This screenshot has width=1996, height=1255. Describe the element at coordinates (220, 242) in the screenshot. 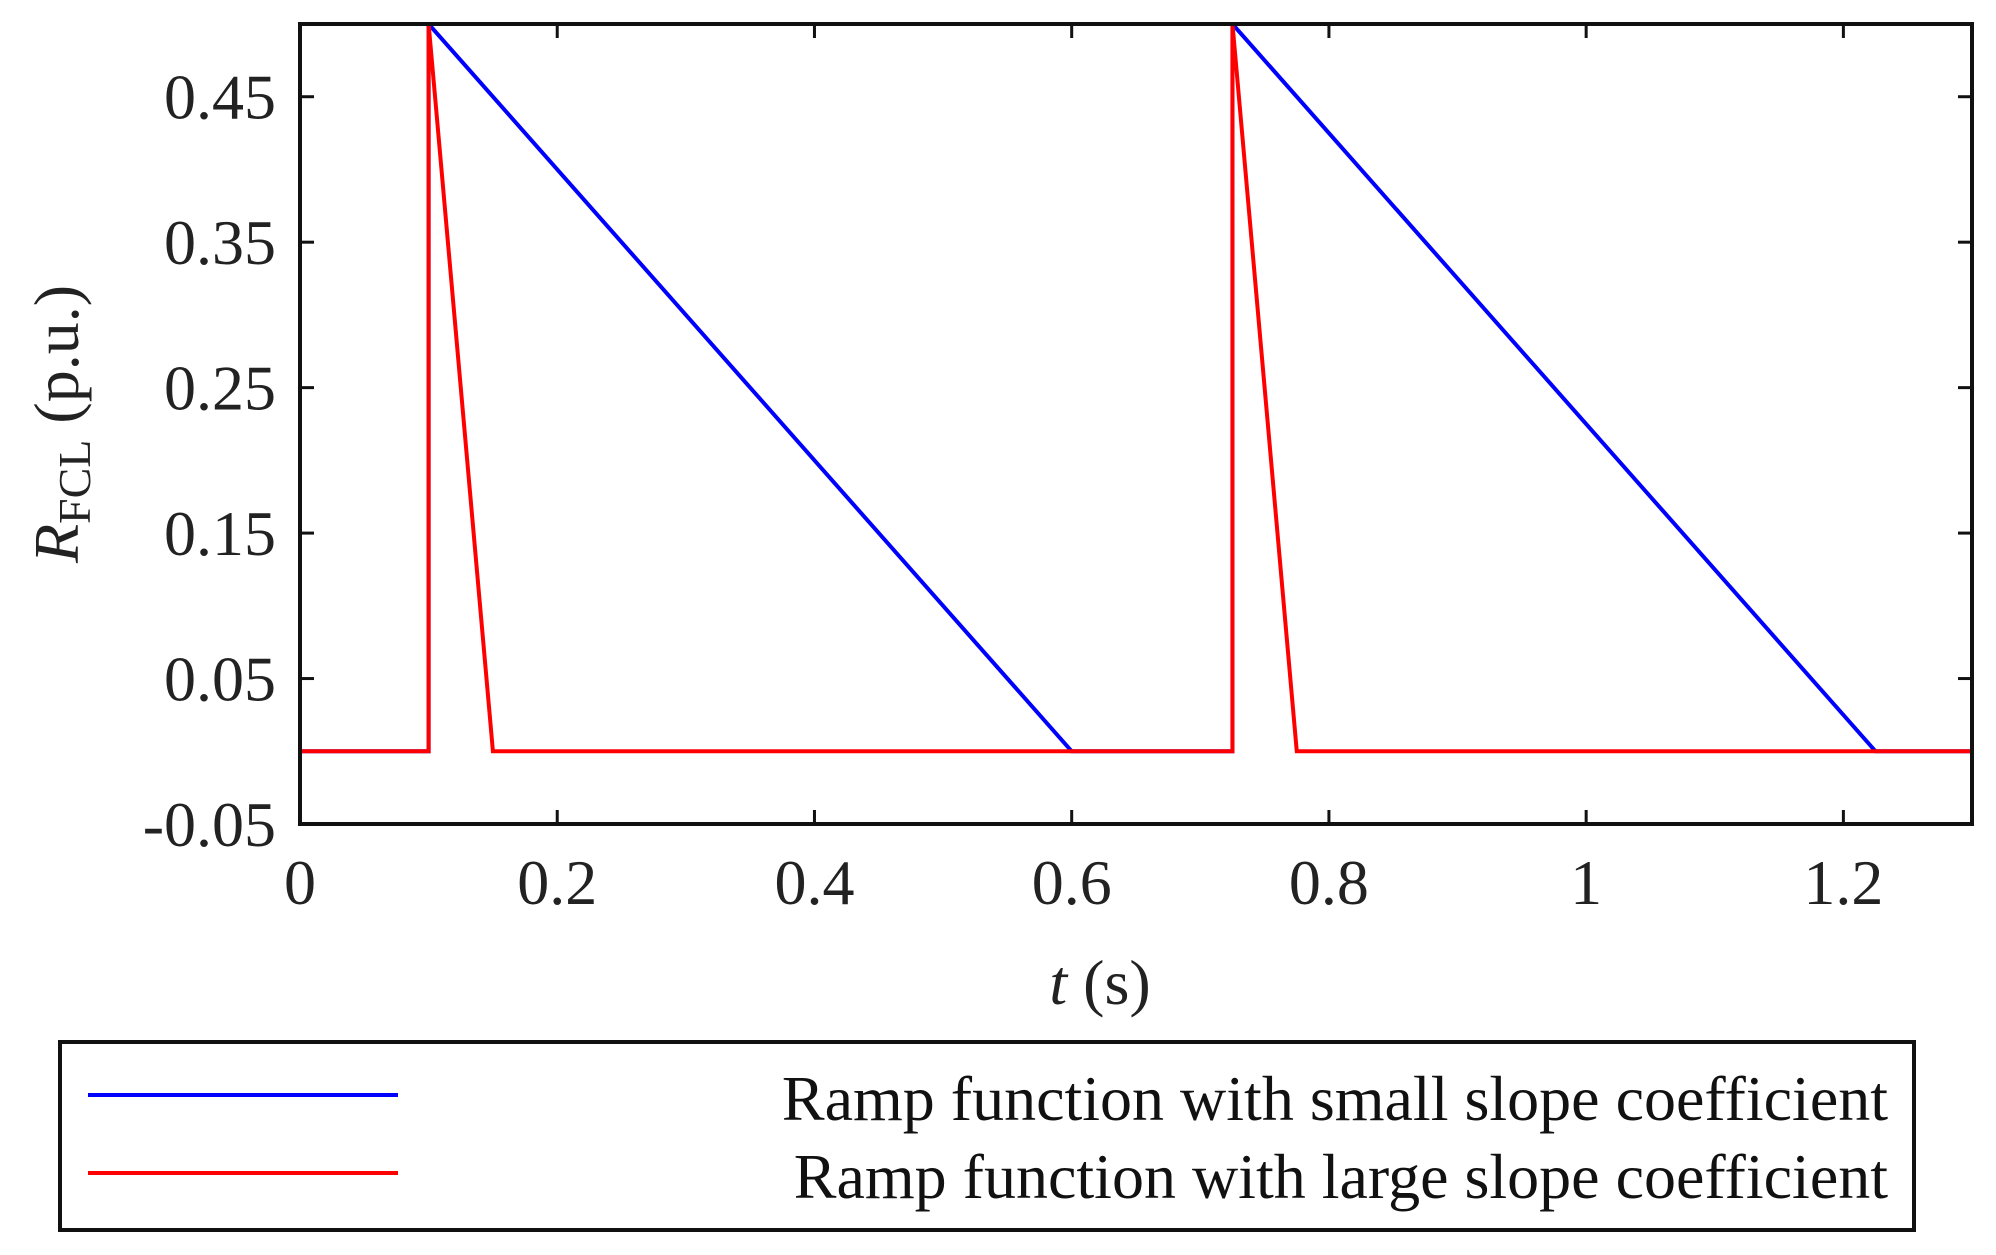

I see `y-tick-label: 0.35` at that location.